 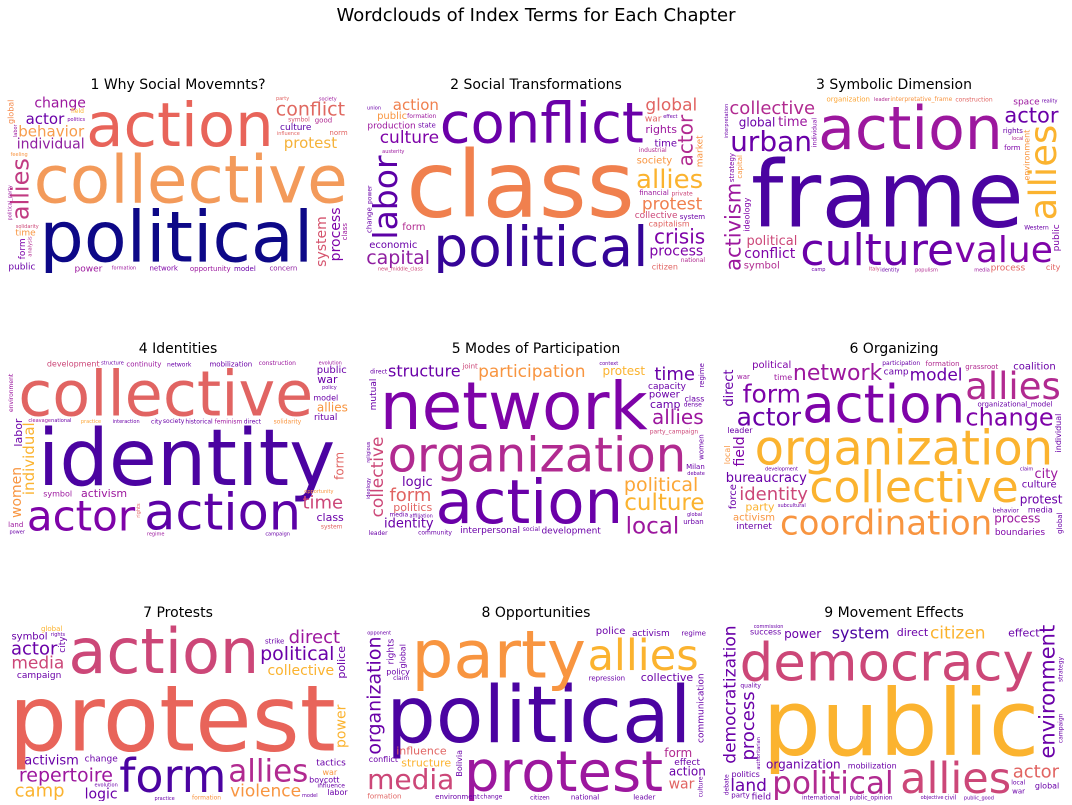 I want to click on word-opportunity: opportunity, so click(x=210, y=269).